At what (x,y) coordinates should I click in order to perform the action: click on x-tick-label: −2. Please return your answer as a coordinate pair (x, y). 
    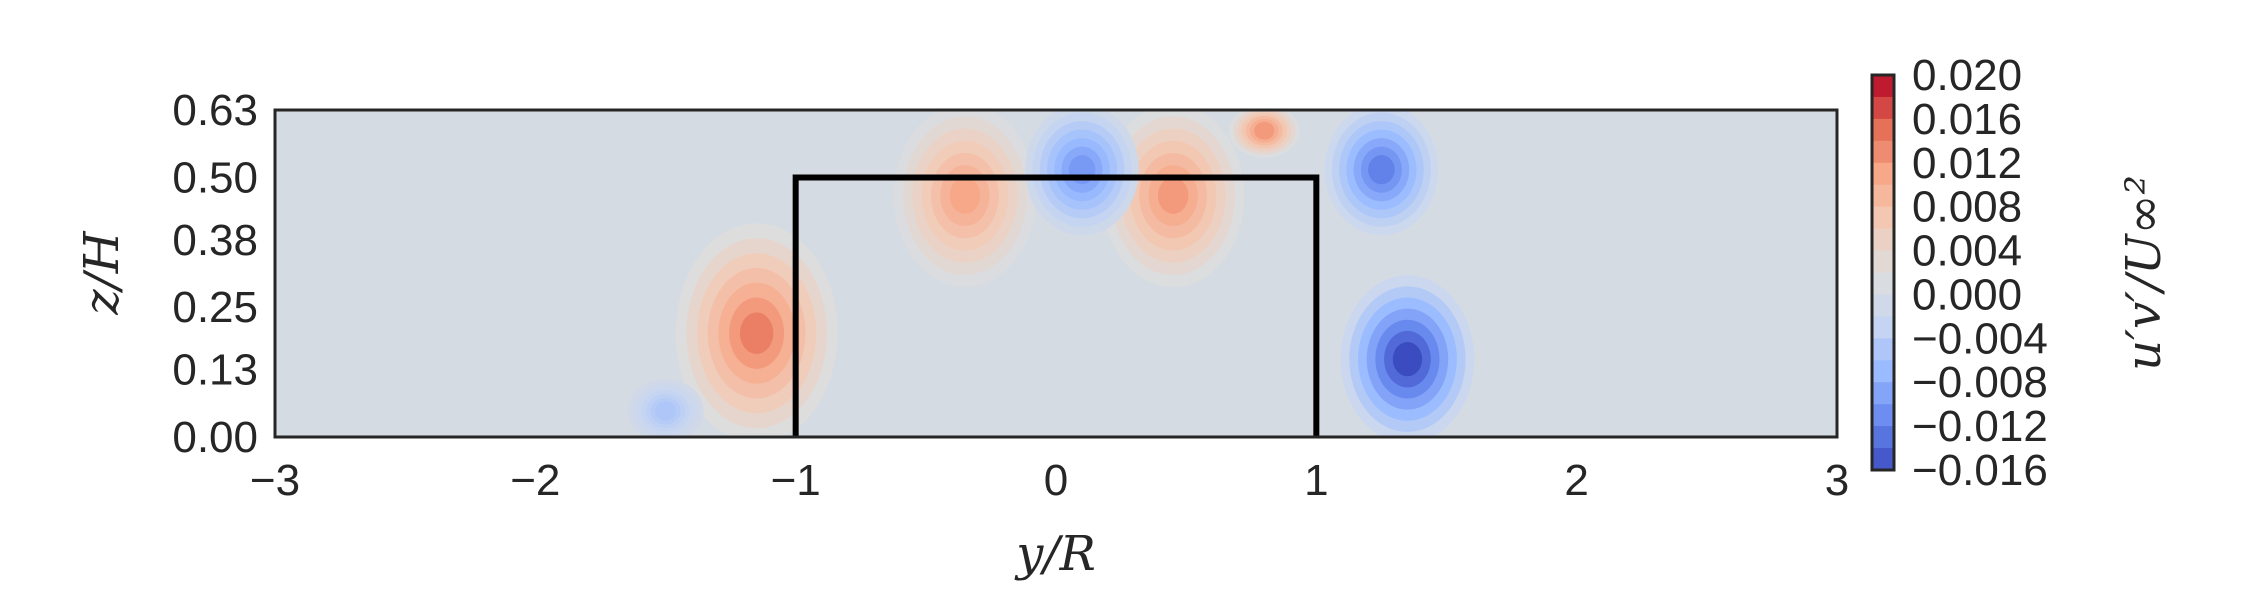
    Looking at the image, I should click on (535, 480).